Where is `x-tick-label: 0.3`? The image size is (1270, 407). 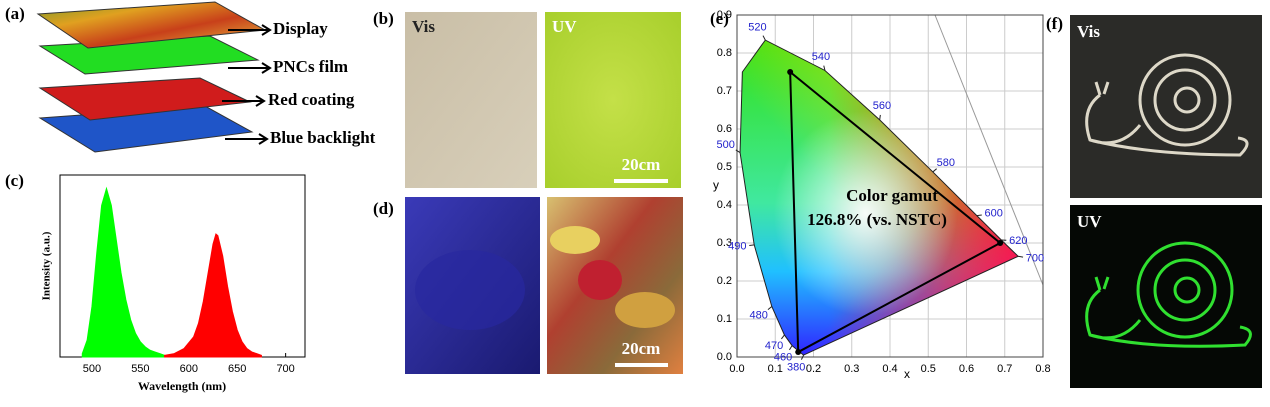 x-tick-label: 0.3 is located at coordinates (851, 369).